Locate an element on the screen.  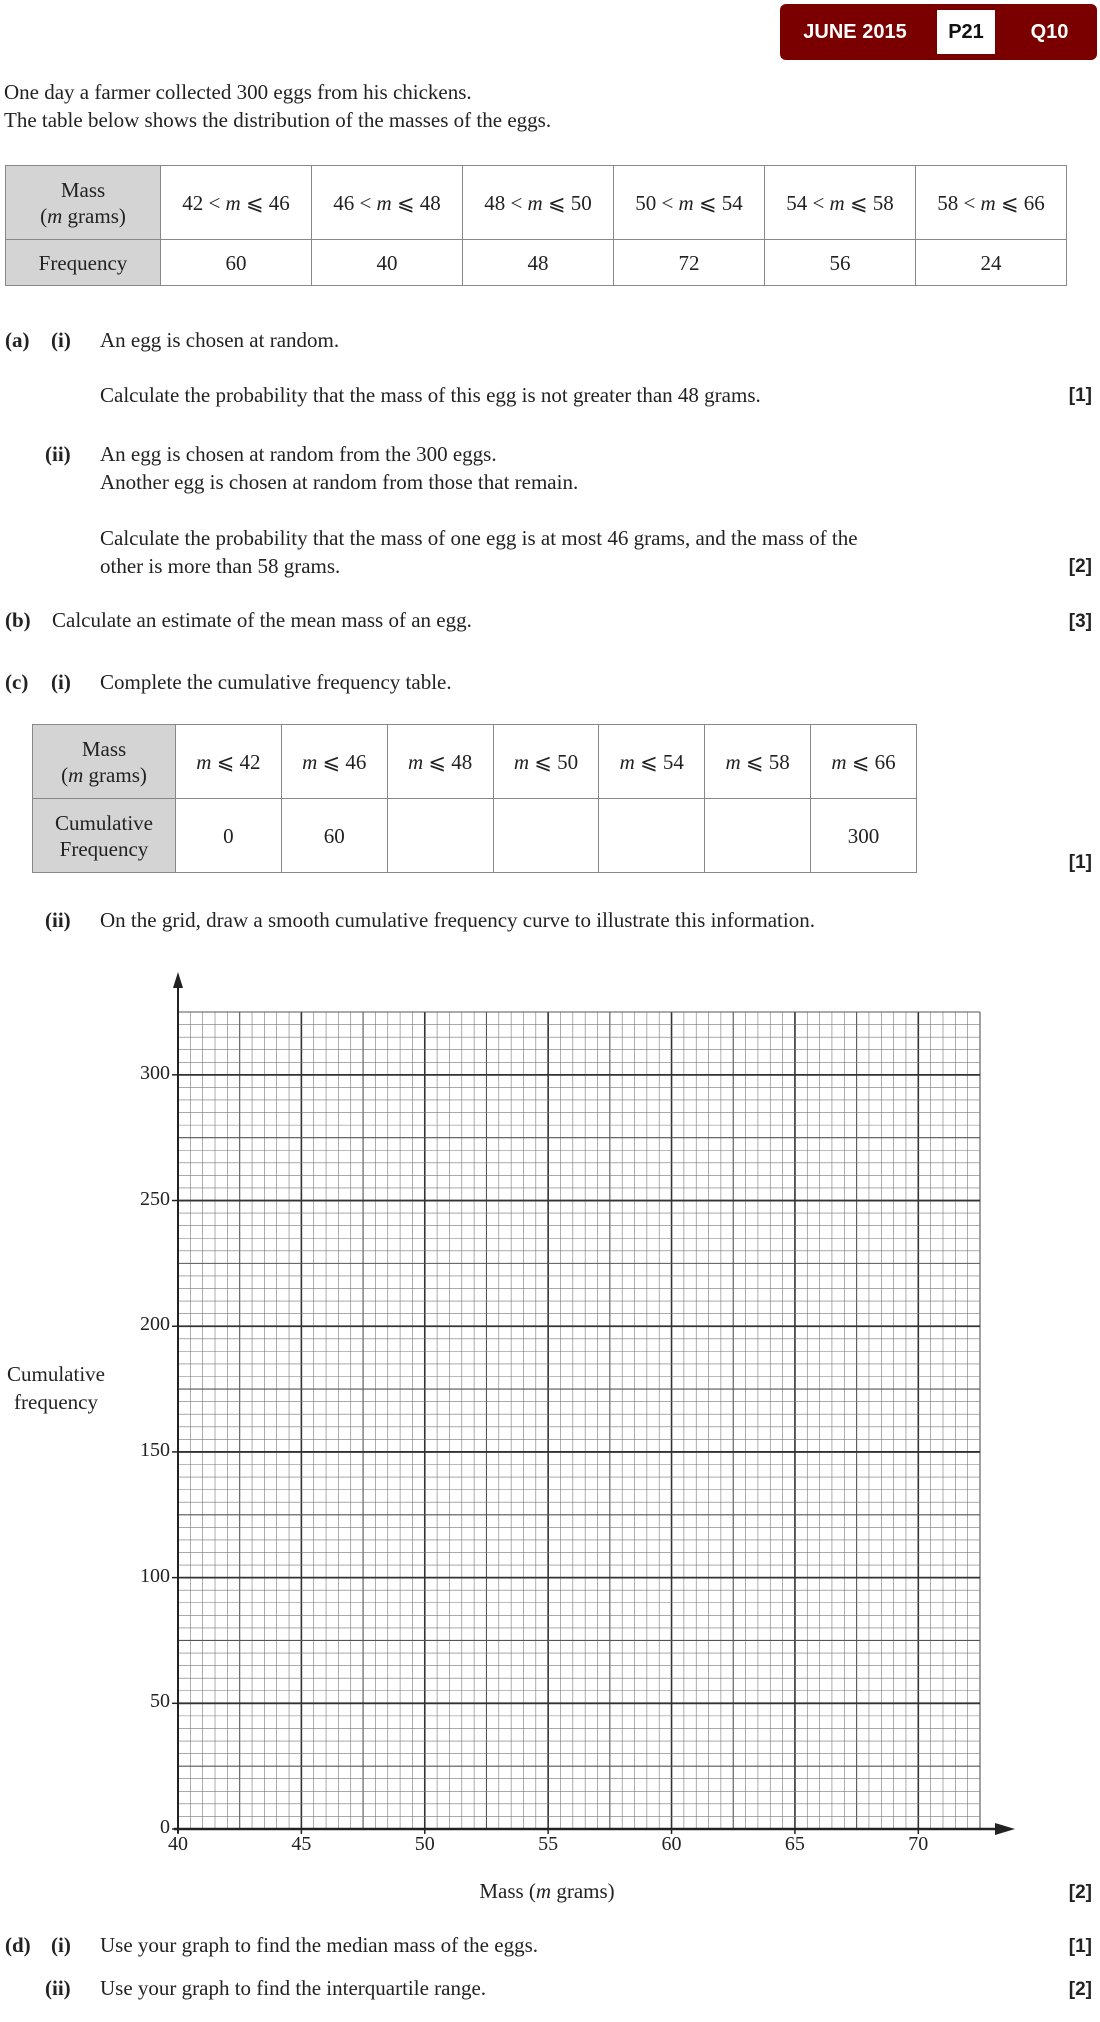
class-cell: 50 < m ⩽ 54 is located at coordinates (689, 202).